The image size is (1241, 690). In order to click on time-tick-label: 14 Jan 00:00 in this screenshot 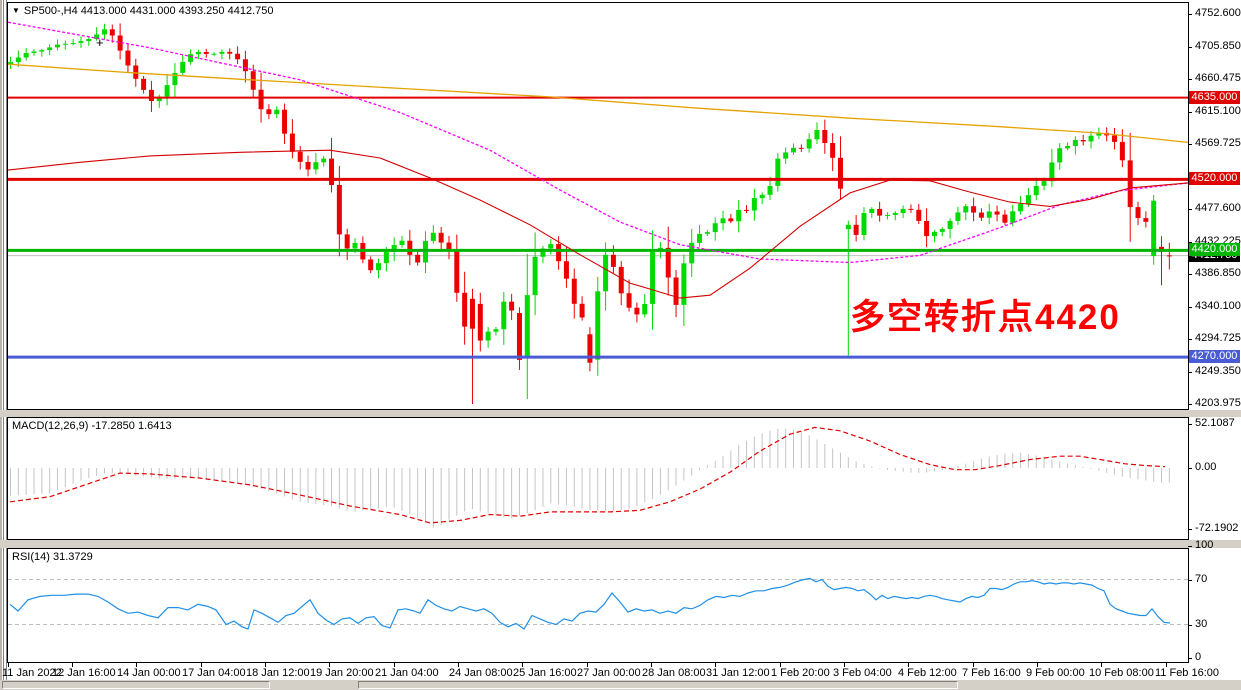, I will do `click(149, 673)`.